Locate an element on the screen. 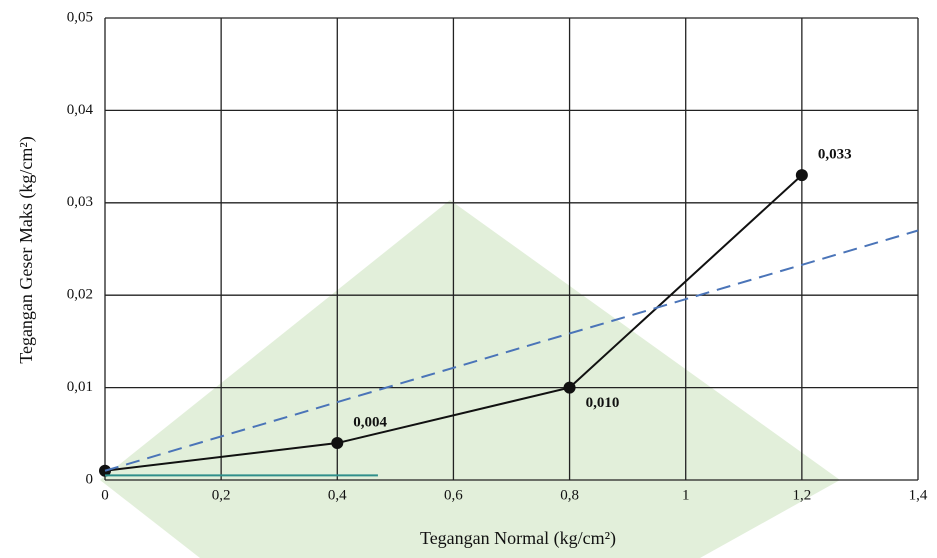 This screenshot has width=937, height=558. x-tick-label: 0,8 is located at coordinates (569, 495).